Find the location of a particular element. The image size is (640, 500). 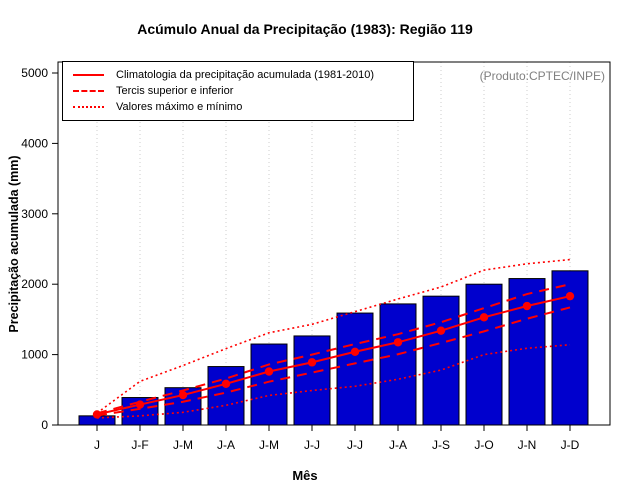

x-tick-label: J is located at coordinates (97, 445).